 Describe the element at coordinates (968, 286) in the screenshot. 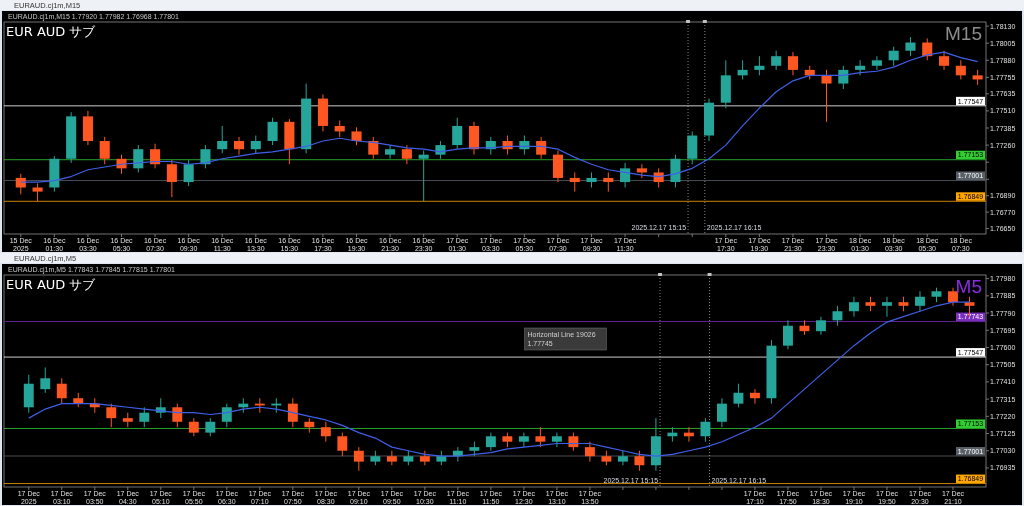

I see `chart-subtitle: M5` at that location.